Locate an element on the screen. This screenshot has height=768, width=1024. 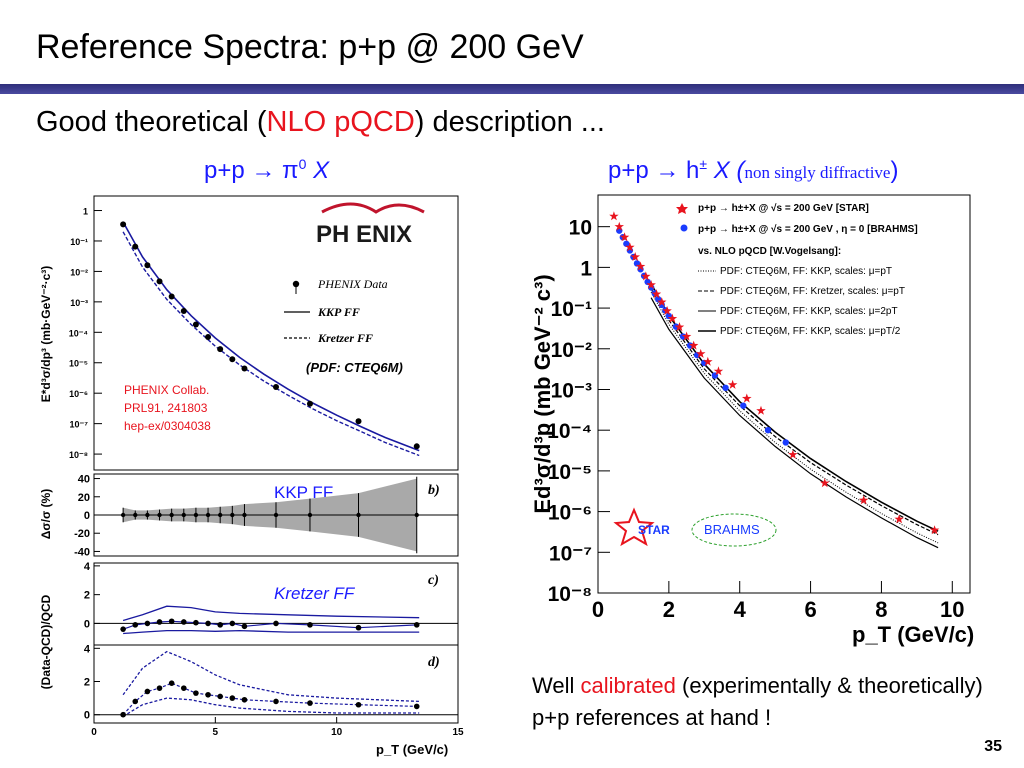
right-ylabel: Ed³σ/d³p (mb GeV⁻² c³) is located at coordinates (542, 393).